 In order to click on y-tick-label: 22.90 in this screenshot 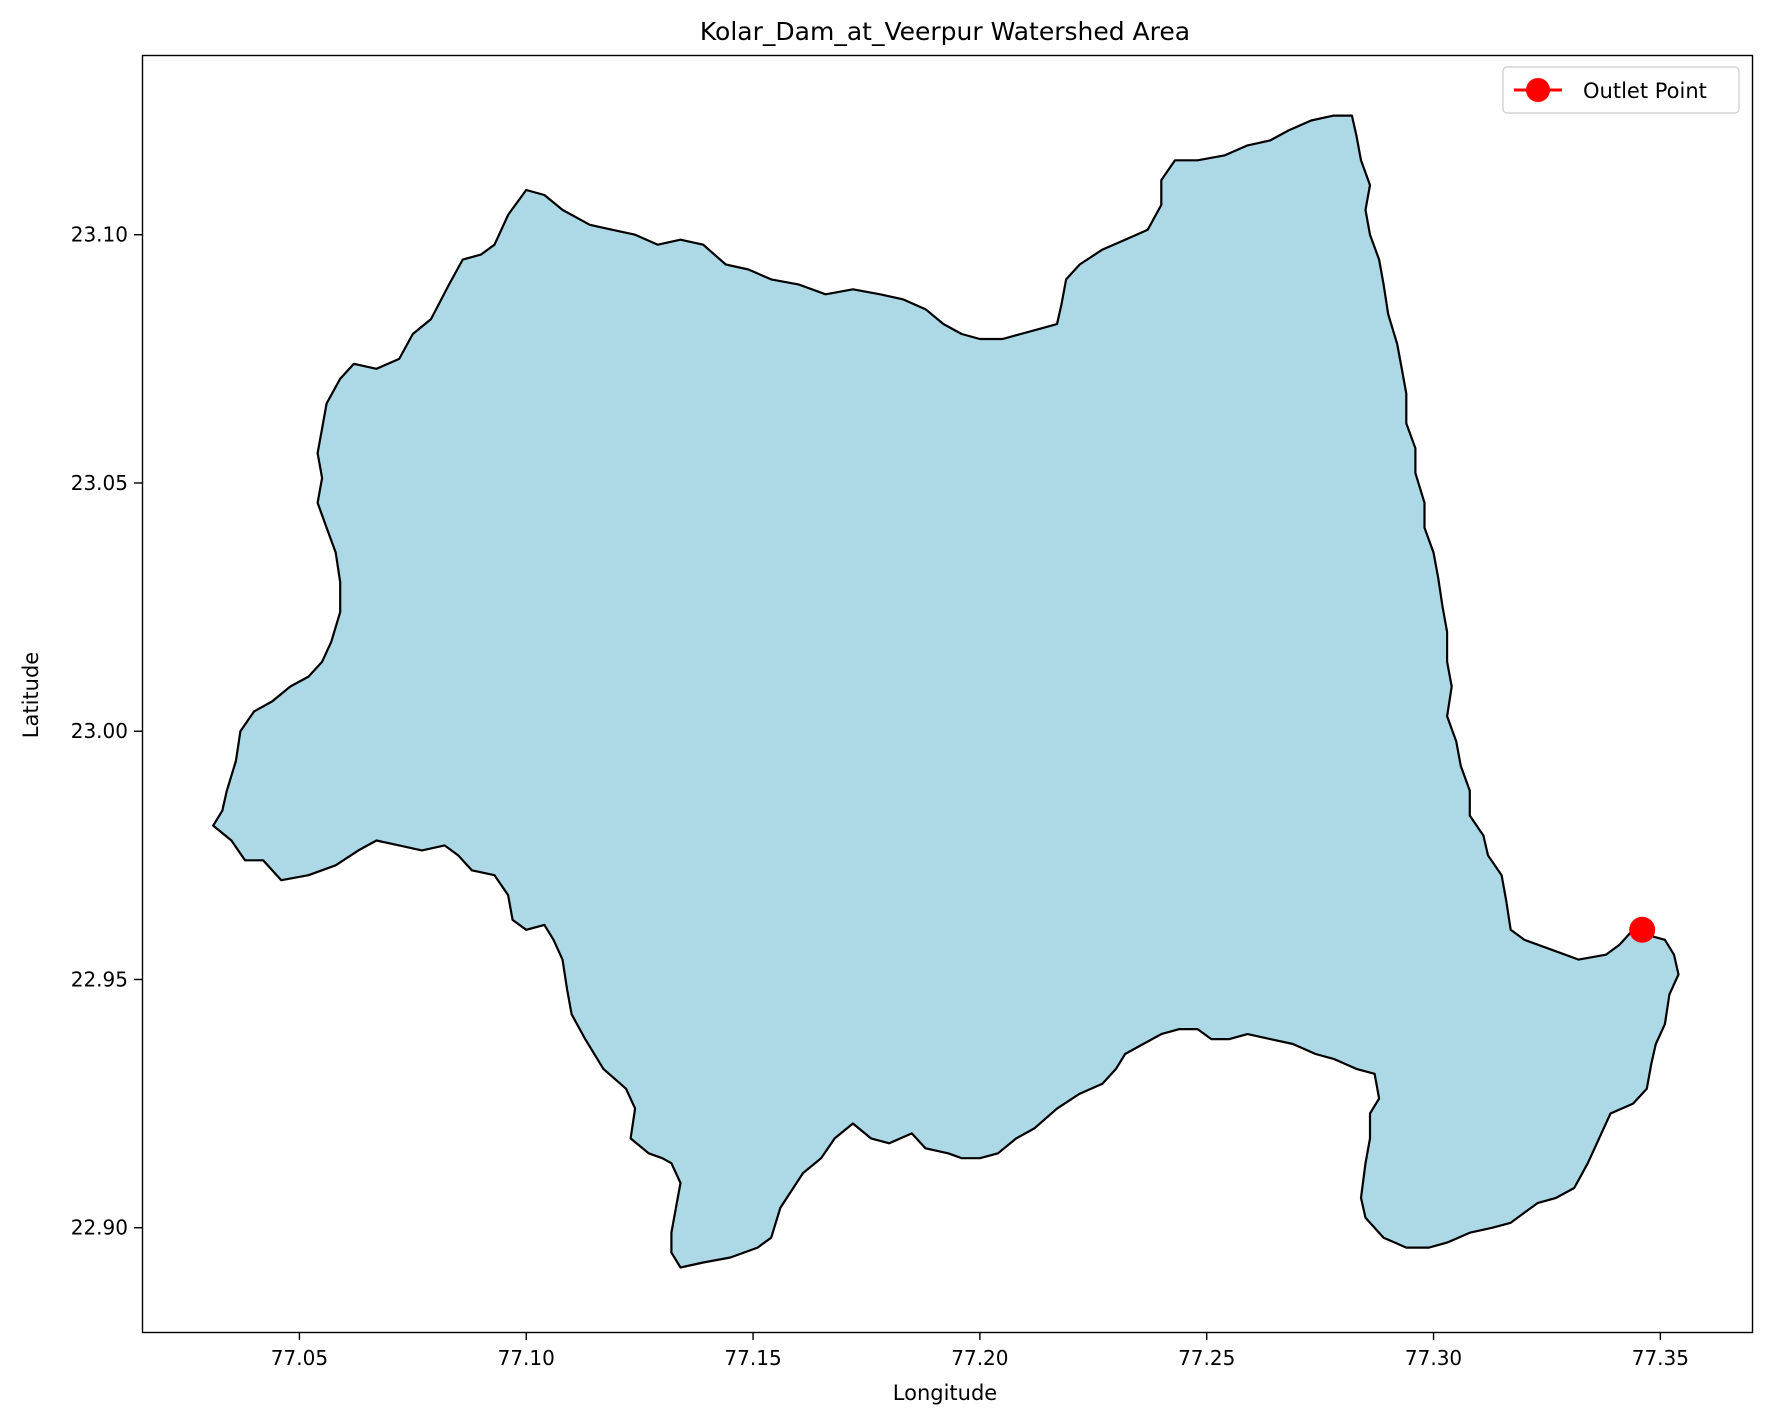, I will do `click(99, 1228)`.